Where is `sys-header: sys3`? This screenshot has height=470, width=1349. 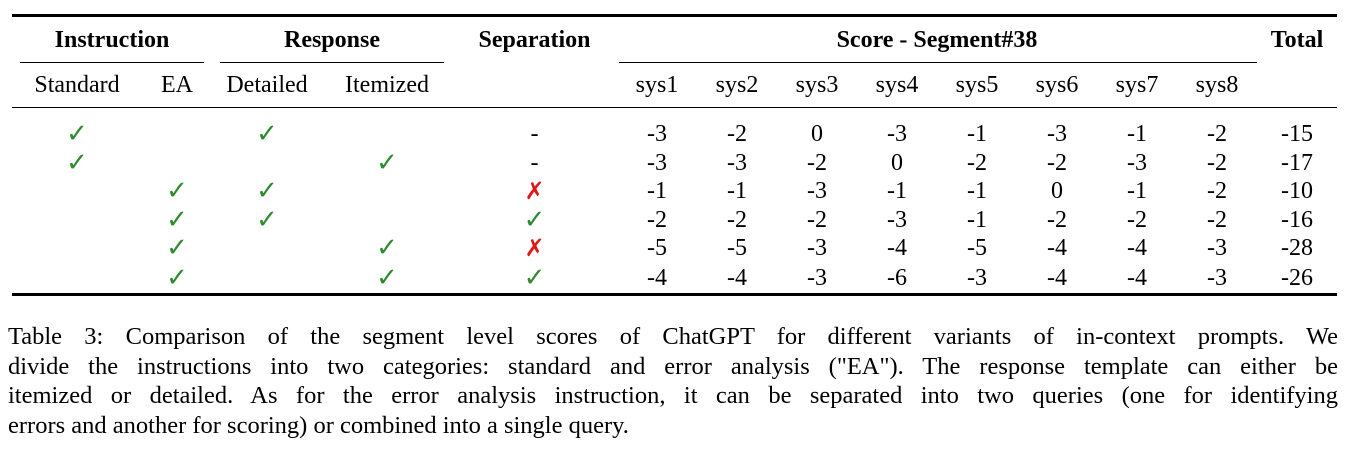
sys-header: sys3 is located at coordinates (817, 85).